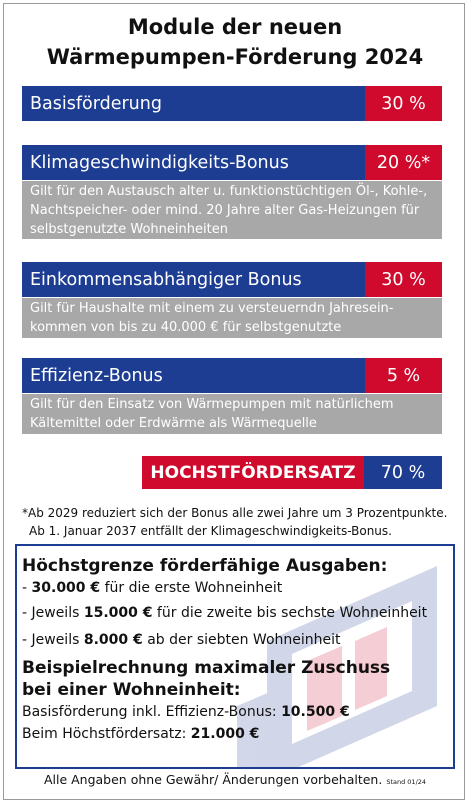 The image size is (470, 805). Describe the element at coordinates (193, 375) in the screenshot. I see `module-label: Effizienz-Bonus` at that location.